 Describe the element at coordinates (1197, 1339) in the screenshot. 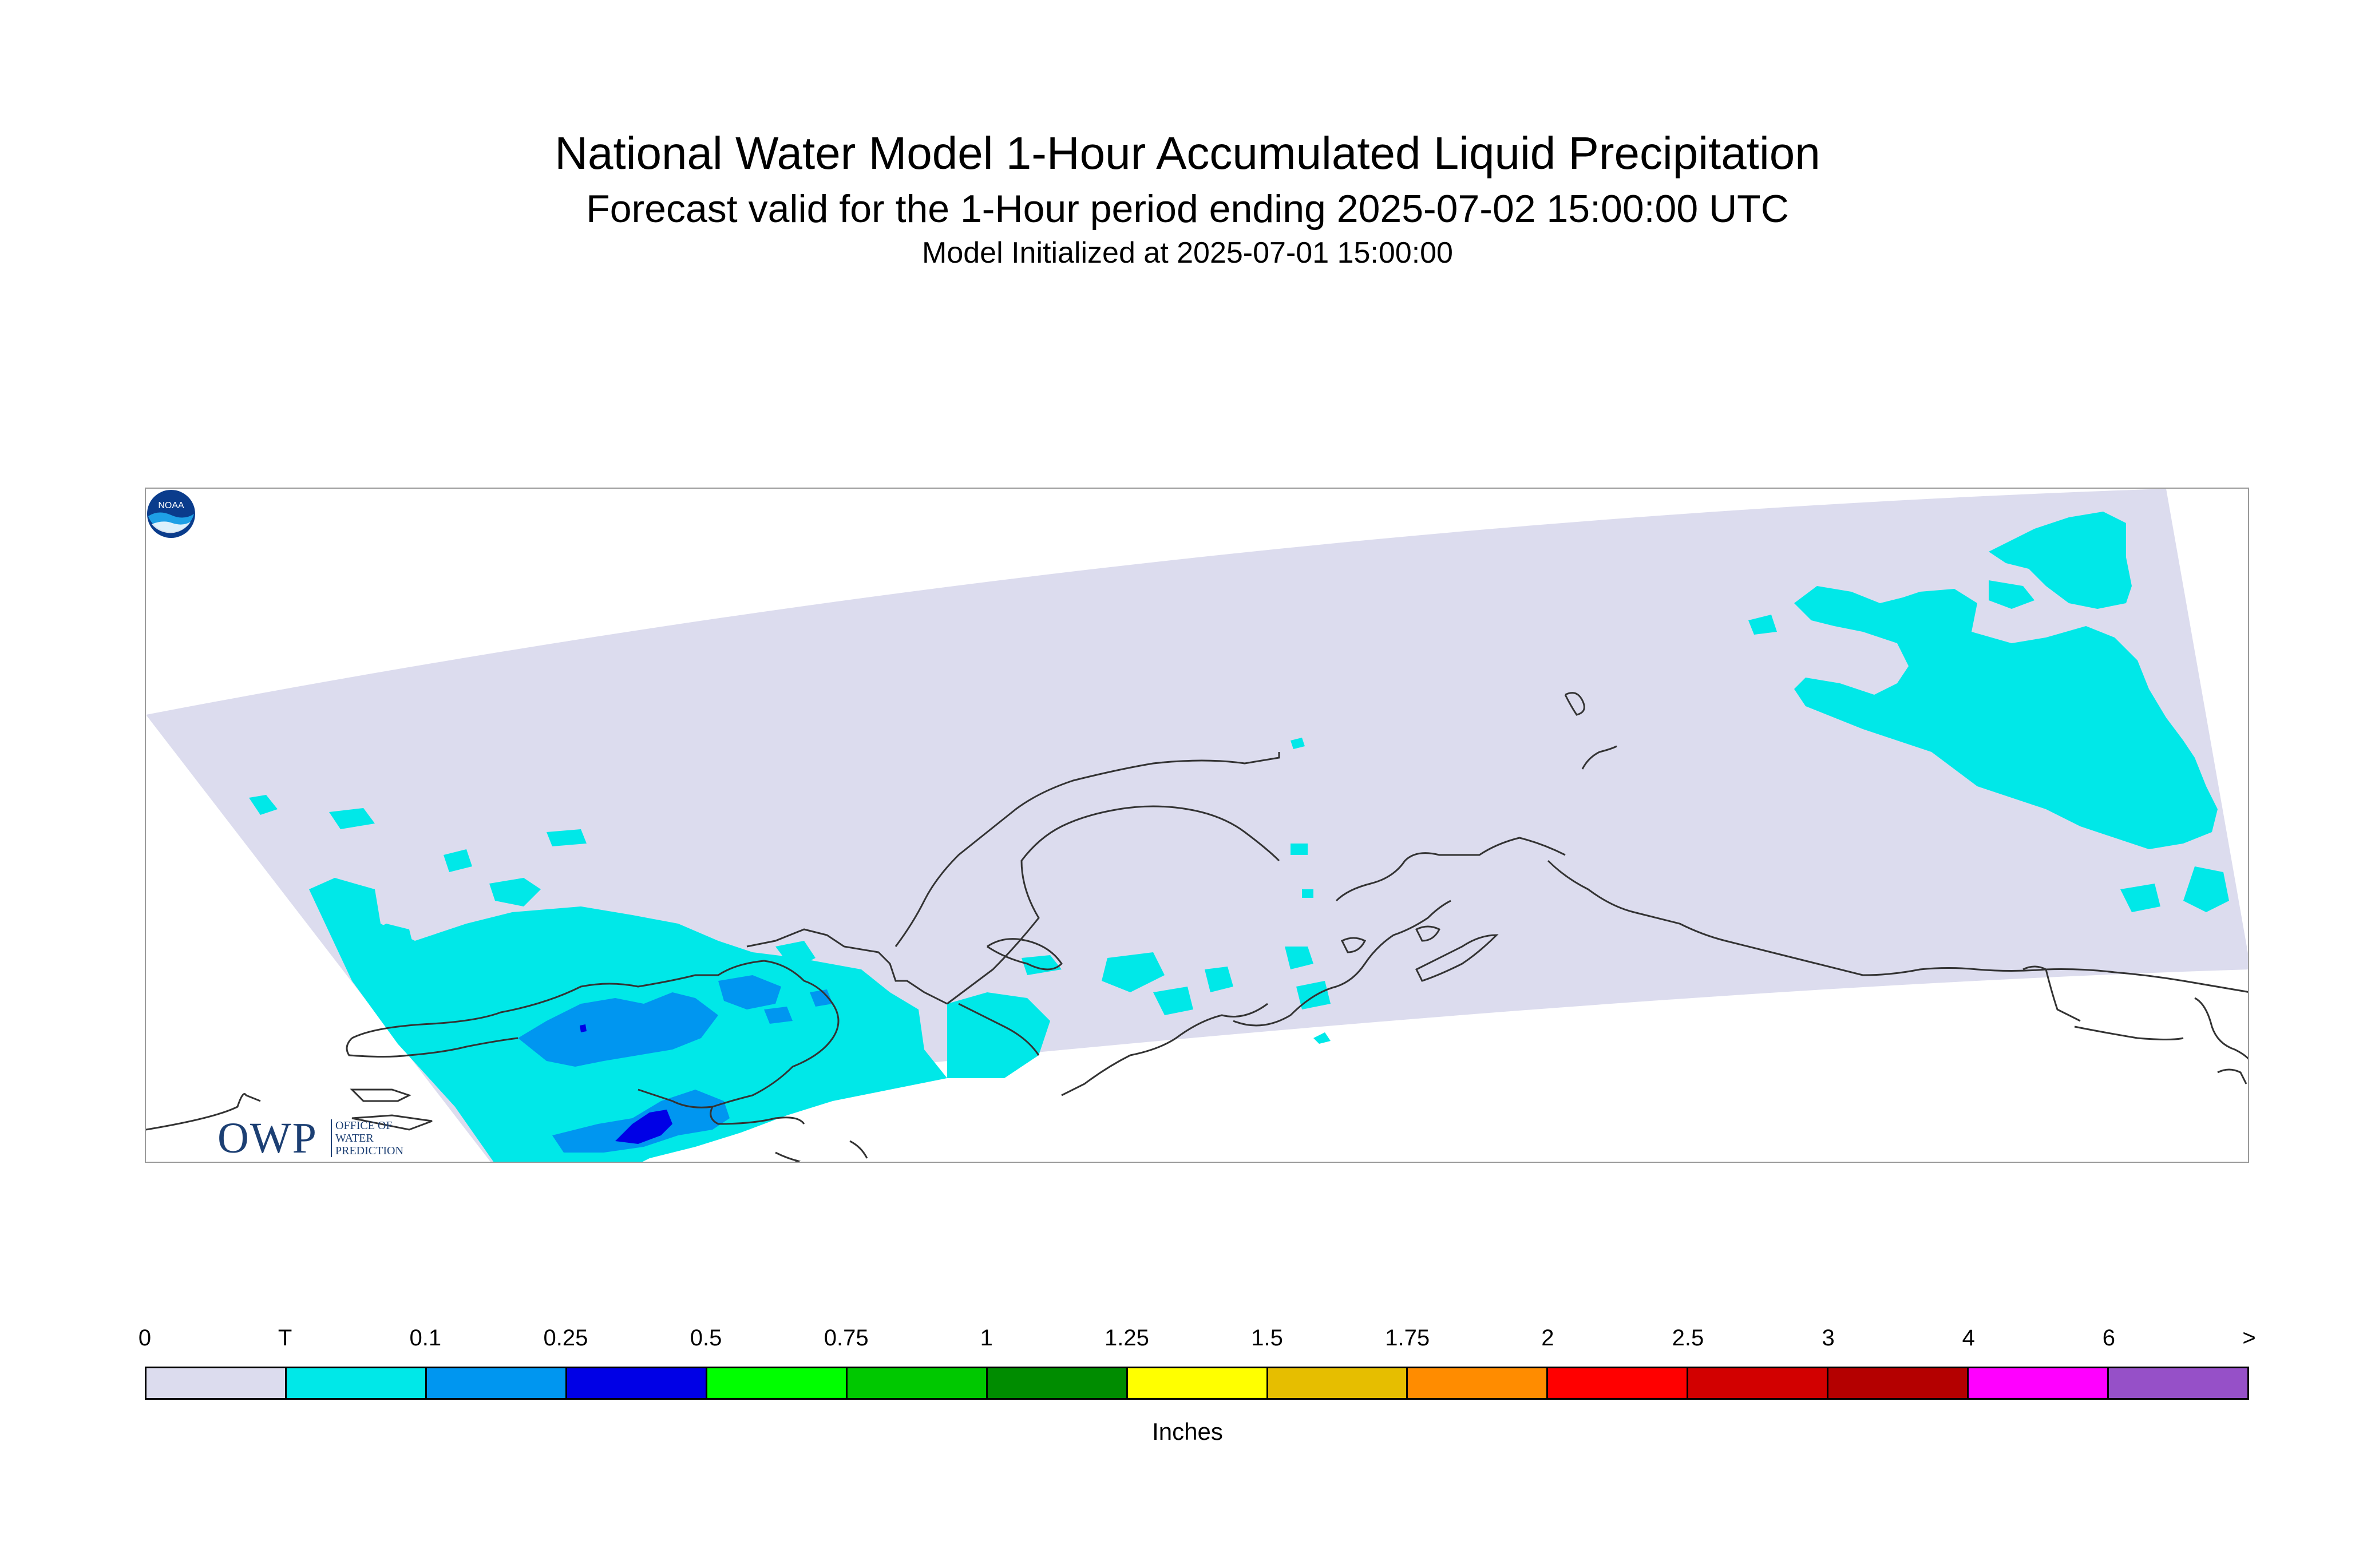

I see `legend-tick-labels: 0 T 0.1 0.25 0.5 0.75 1 1.25 1.5 1.75 2 2.5 3 4 6 >` at that location.